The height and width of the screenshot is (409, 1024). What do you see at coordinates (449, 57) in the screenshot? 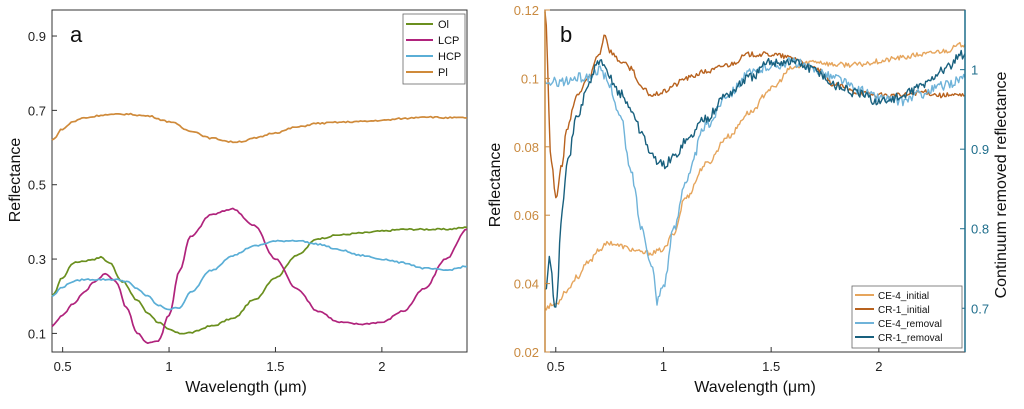
I see `panel-a-legend-label: HCP` at bounding box center [449, 57].